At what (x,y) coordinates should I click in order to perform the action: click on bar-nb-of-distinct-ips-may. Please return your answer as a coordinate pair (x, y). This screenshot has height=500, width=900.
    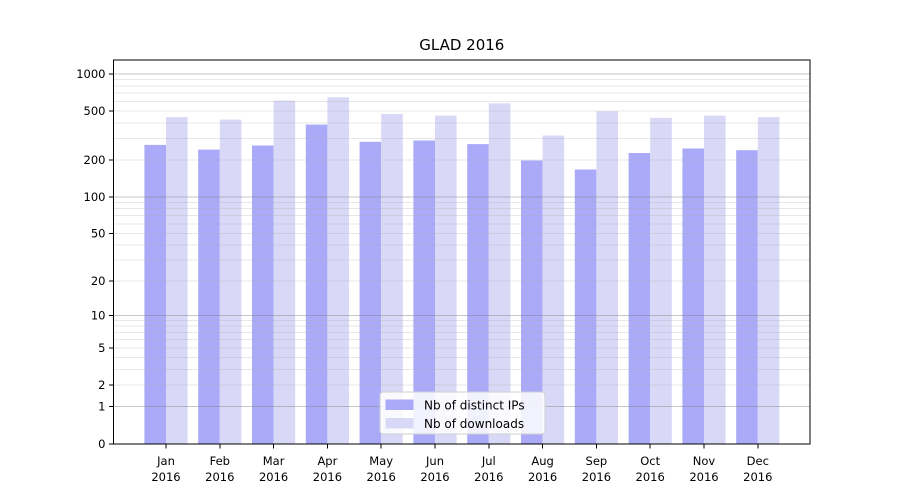
    Looking at the image, I should click on (370, 293).